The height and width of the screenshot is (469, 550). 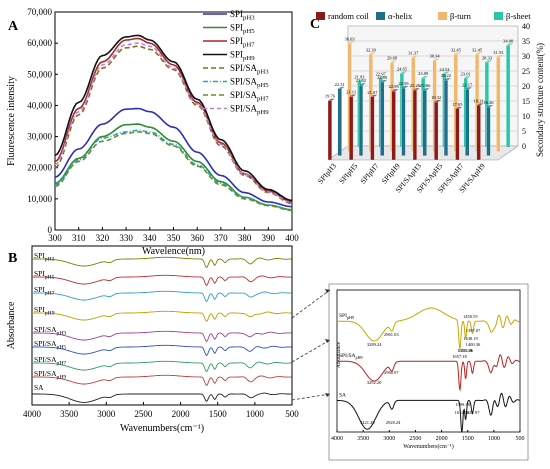 I want to click on bar-data-label: 22.95, so click(x=394, y=86).